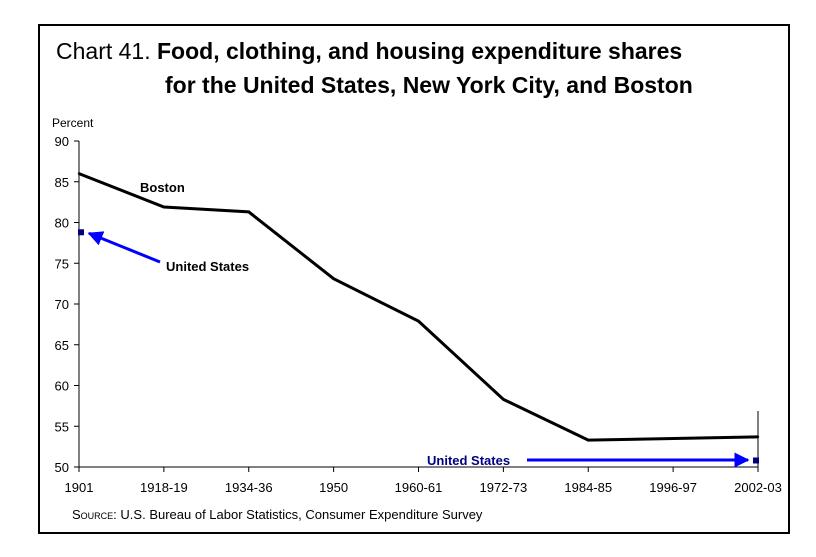 The height and width of the screenshot is (557, 816). I want to click on y-tick-label: 70, so click(62, 304).